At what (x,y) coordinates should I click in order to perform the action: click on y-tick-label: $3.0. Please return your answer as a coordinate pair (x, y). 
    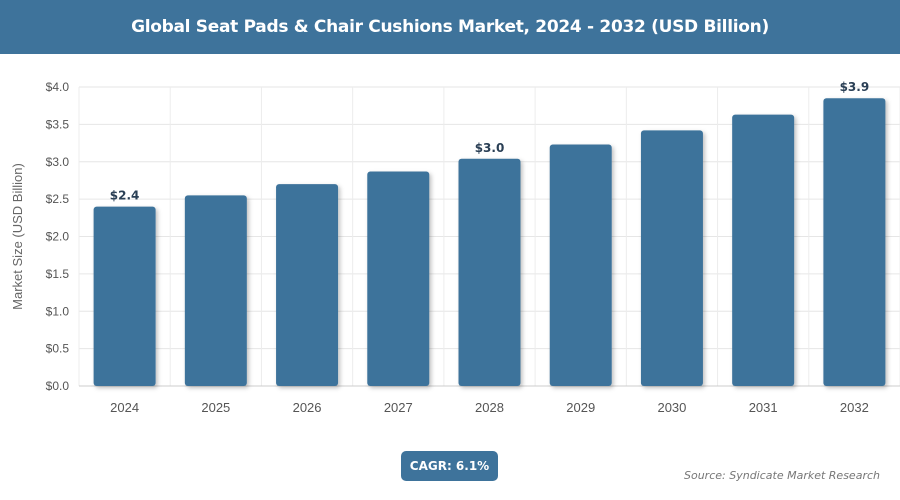
    Looking at the image, I should click on (58, 162).